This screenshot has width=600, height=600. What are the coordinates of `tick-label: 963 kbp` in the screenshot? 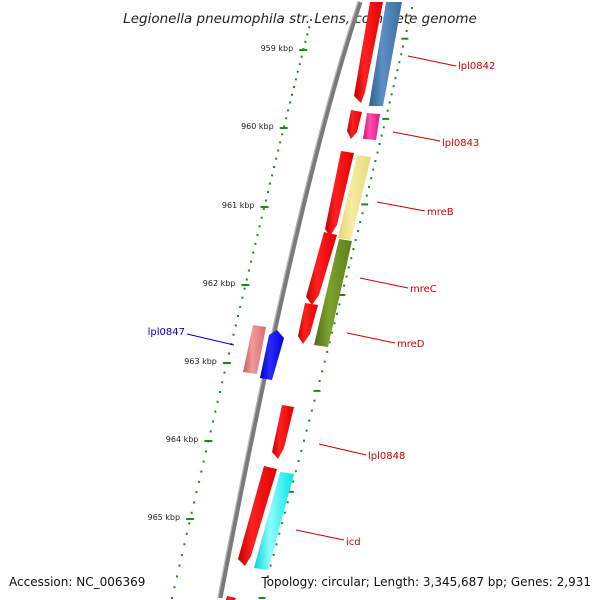 It's located at (200, 361).